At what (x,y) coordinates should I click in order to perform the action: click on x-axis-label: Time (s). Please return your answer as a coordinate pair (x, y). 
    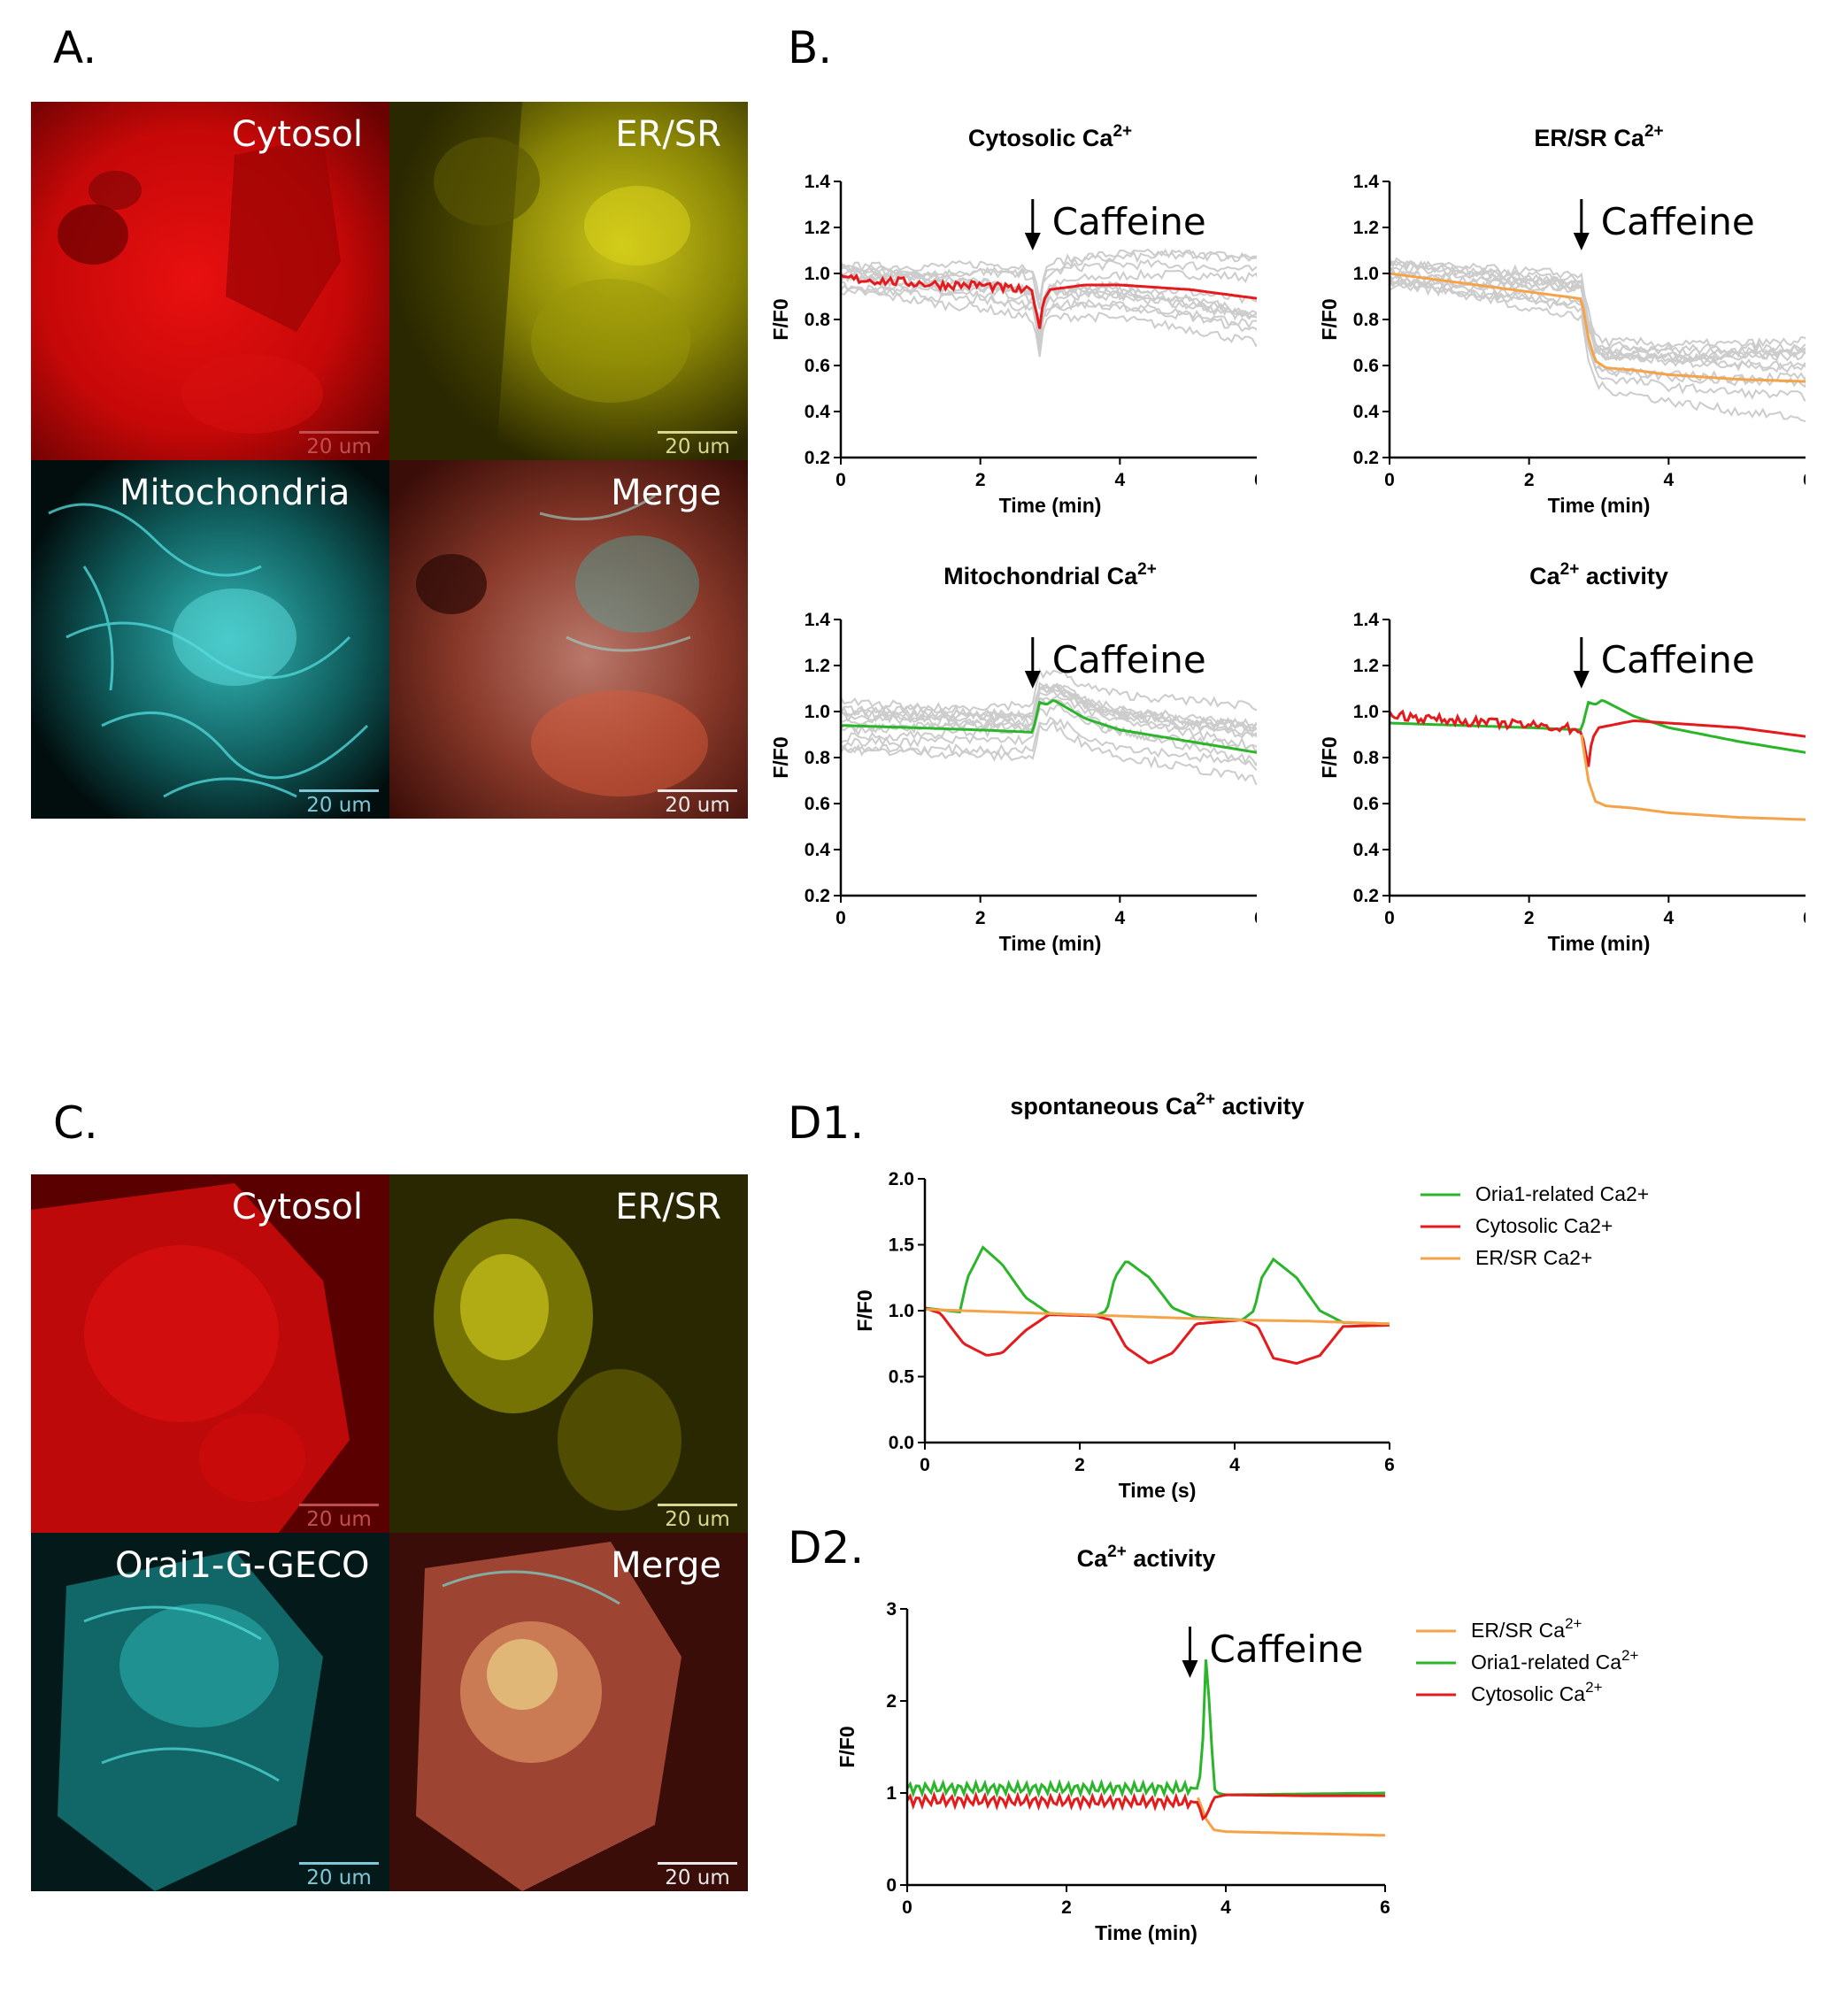
    Looking at the image, I should click on (1158, 1490).